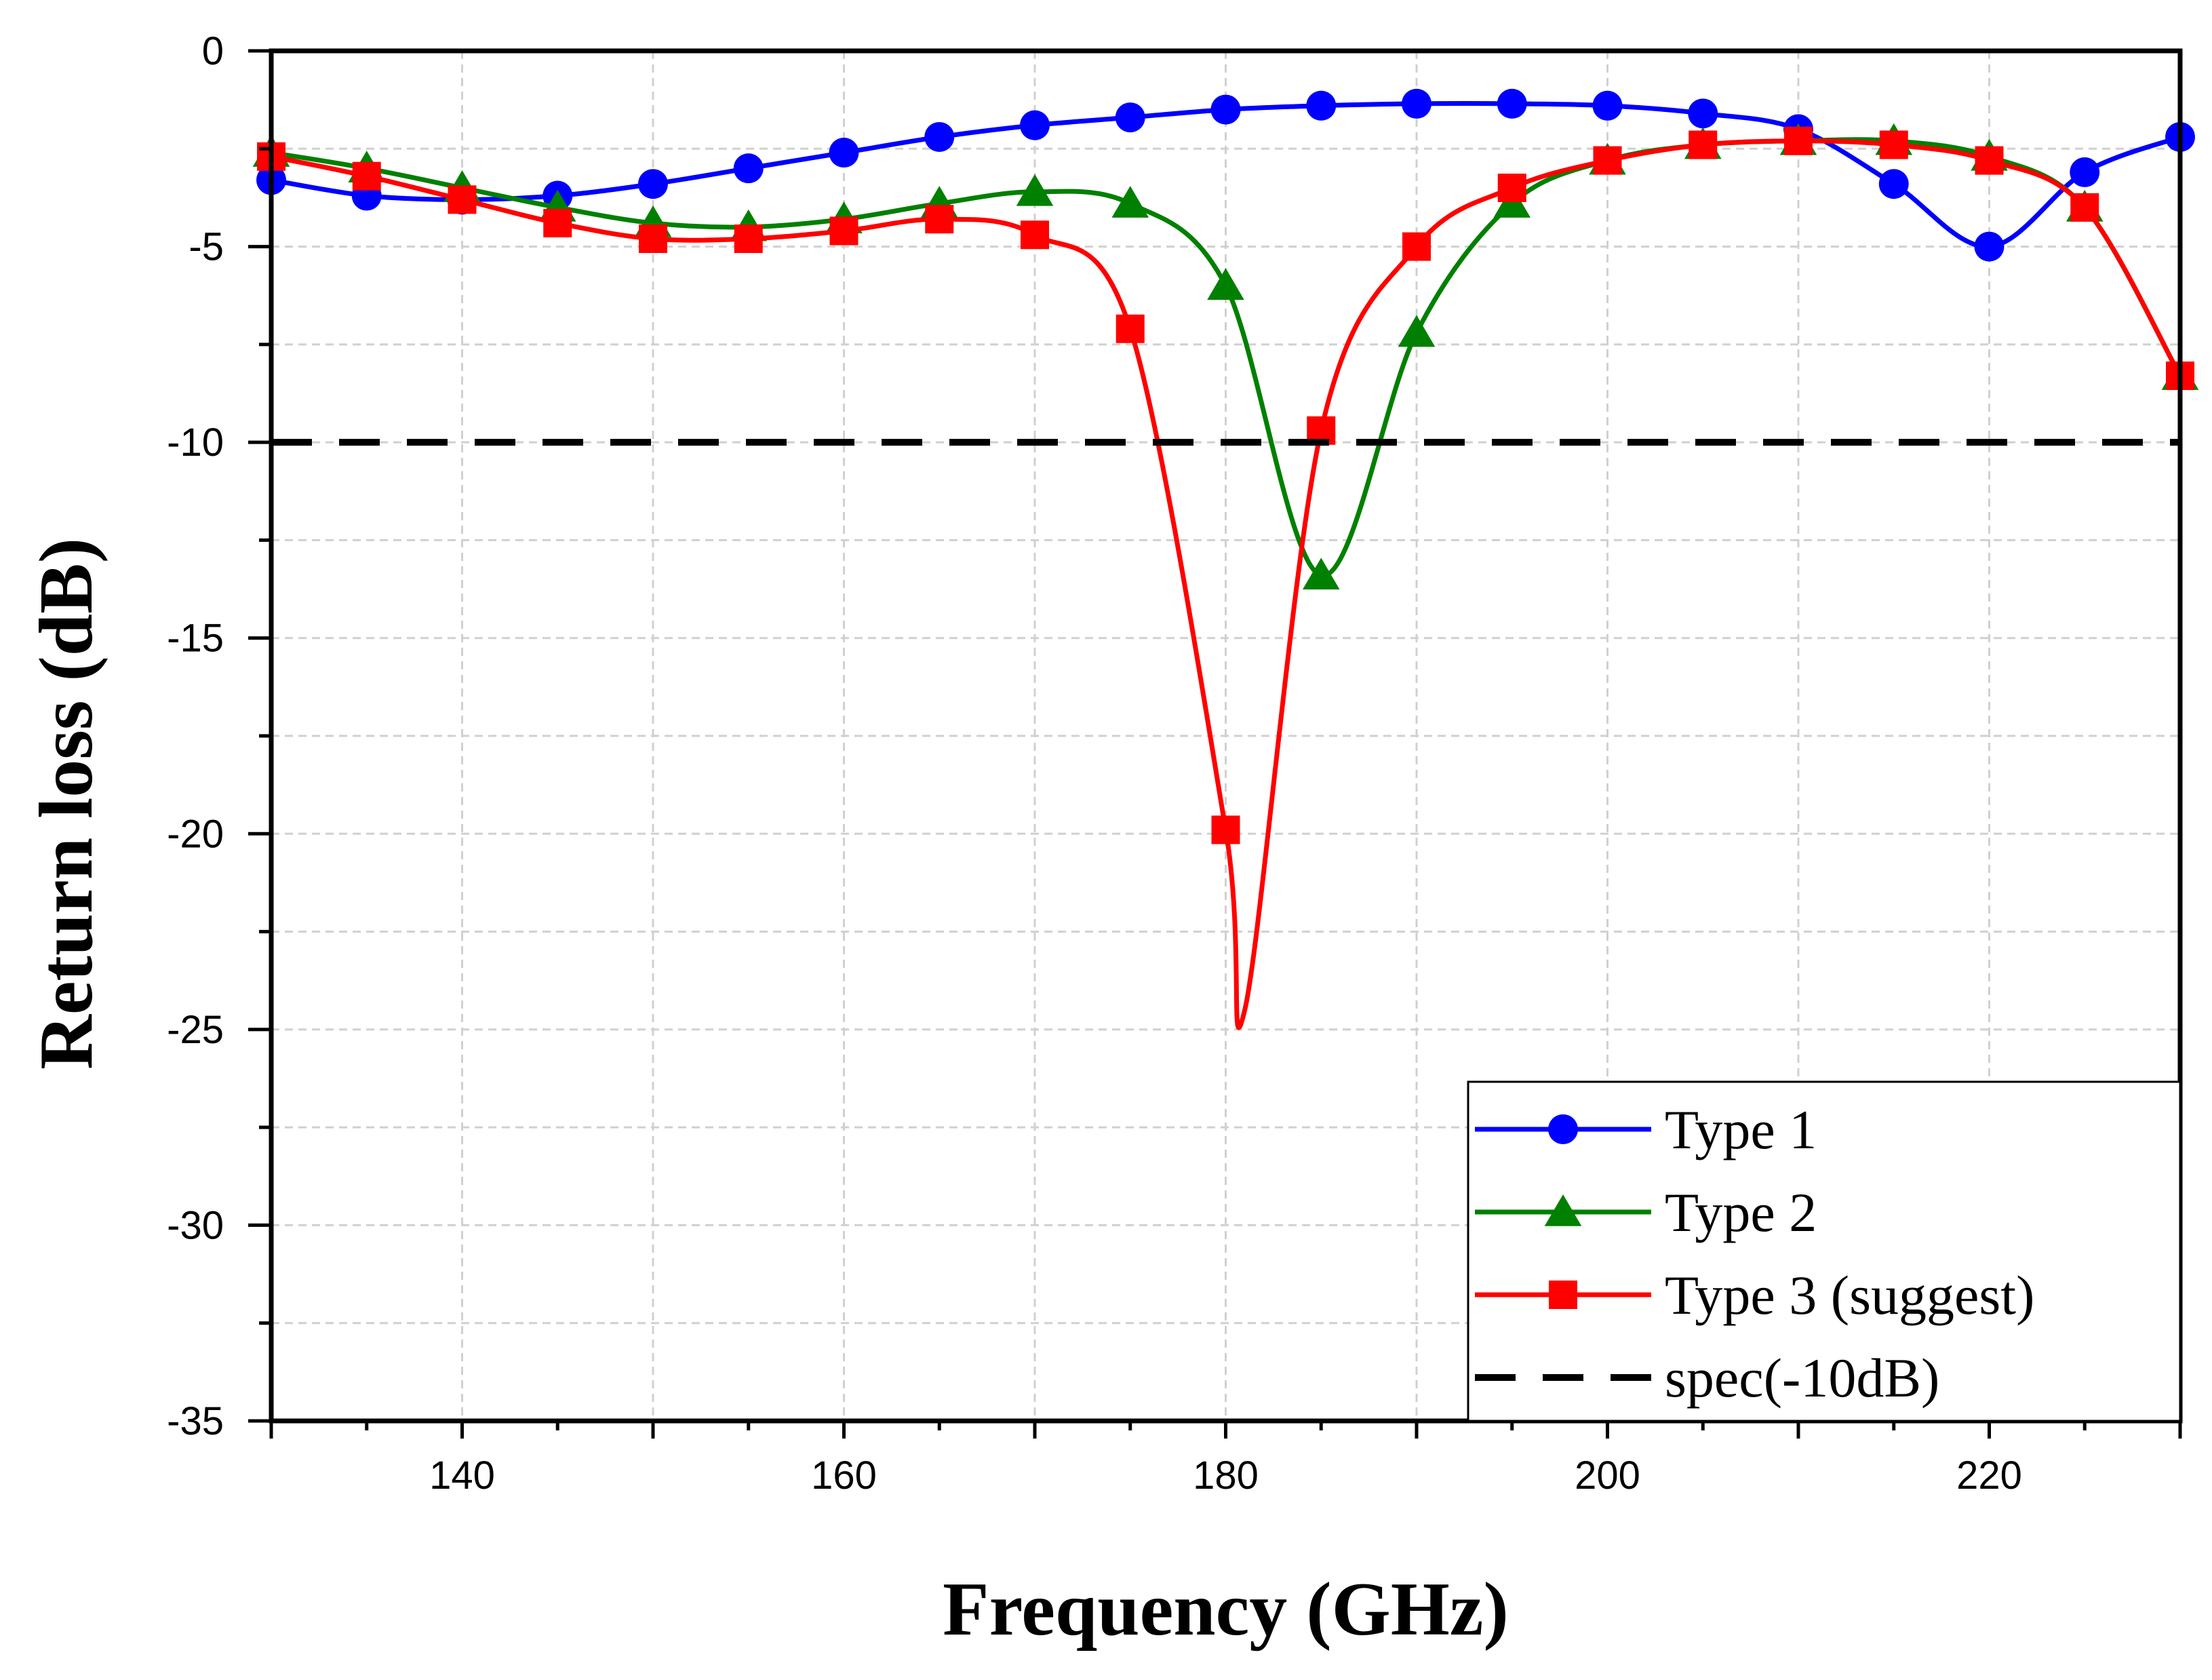  What do you see at coordinates (66, 804) in the screenshot?
I see `y-axis-title: Return loss (dB)` at bounding box center [66, 804].